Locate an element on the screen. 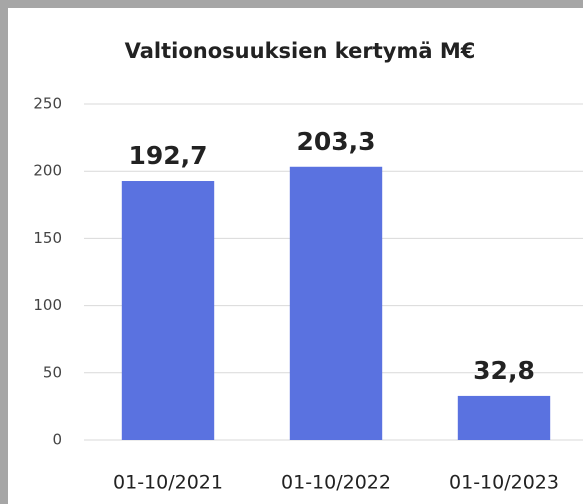 This screenshot has height=504, width=583. y-tick-label: 200 is located at coordinates (47, 171).